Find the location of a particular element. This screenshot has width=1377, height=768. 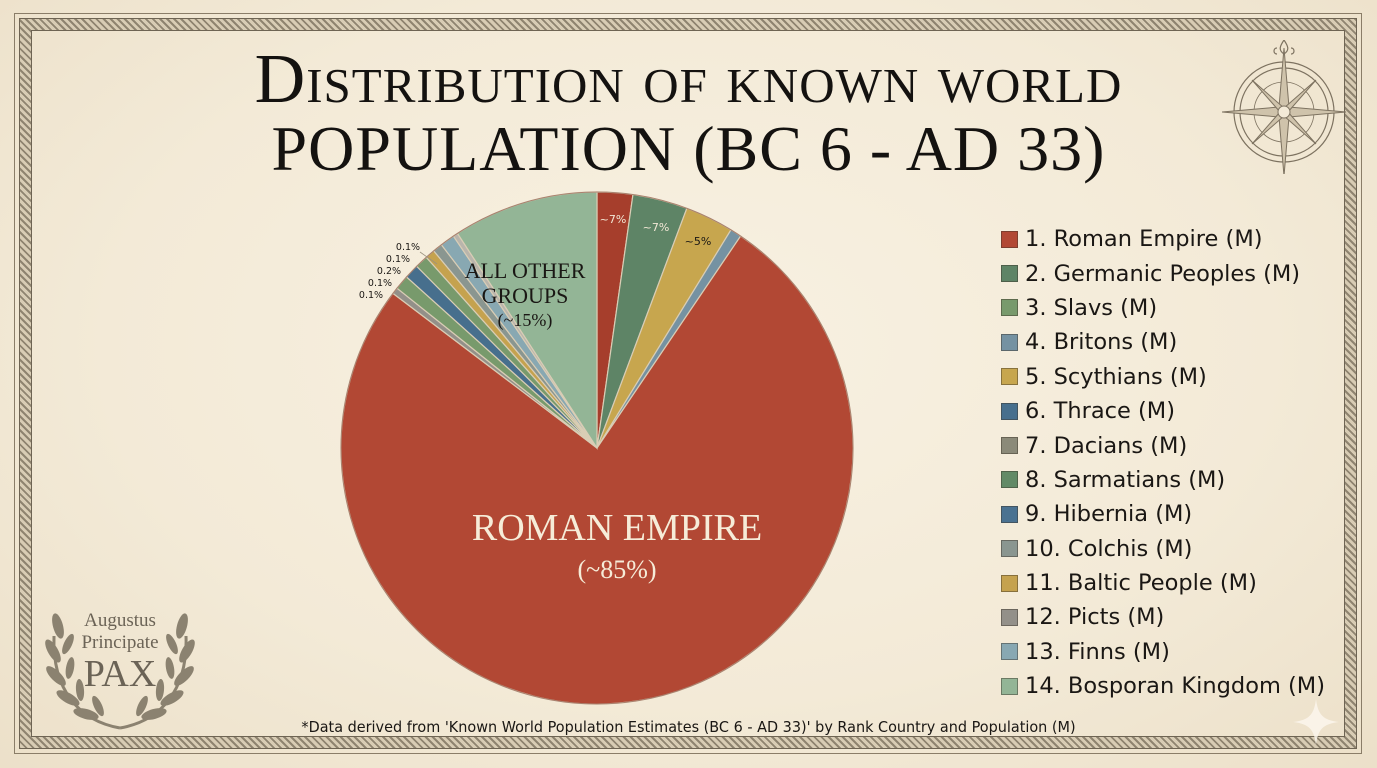

legend-label: 3. Slavs (M) is located at coordinates (1091, 307).